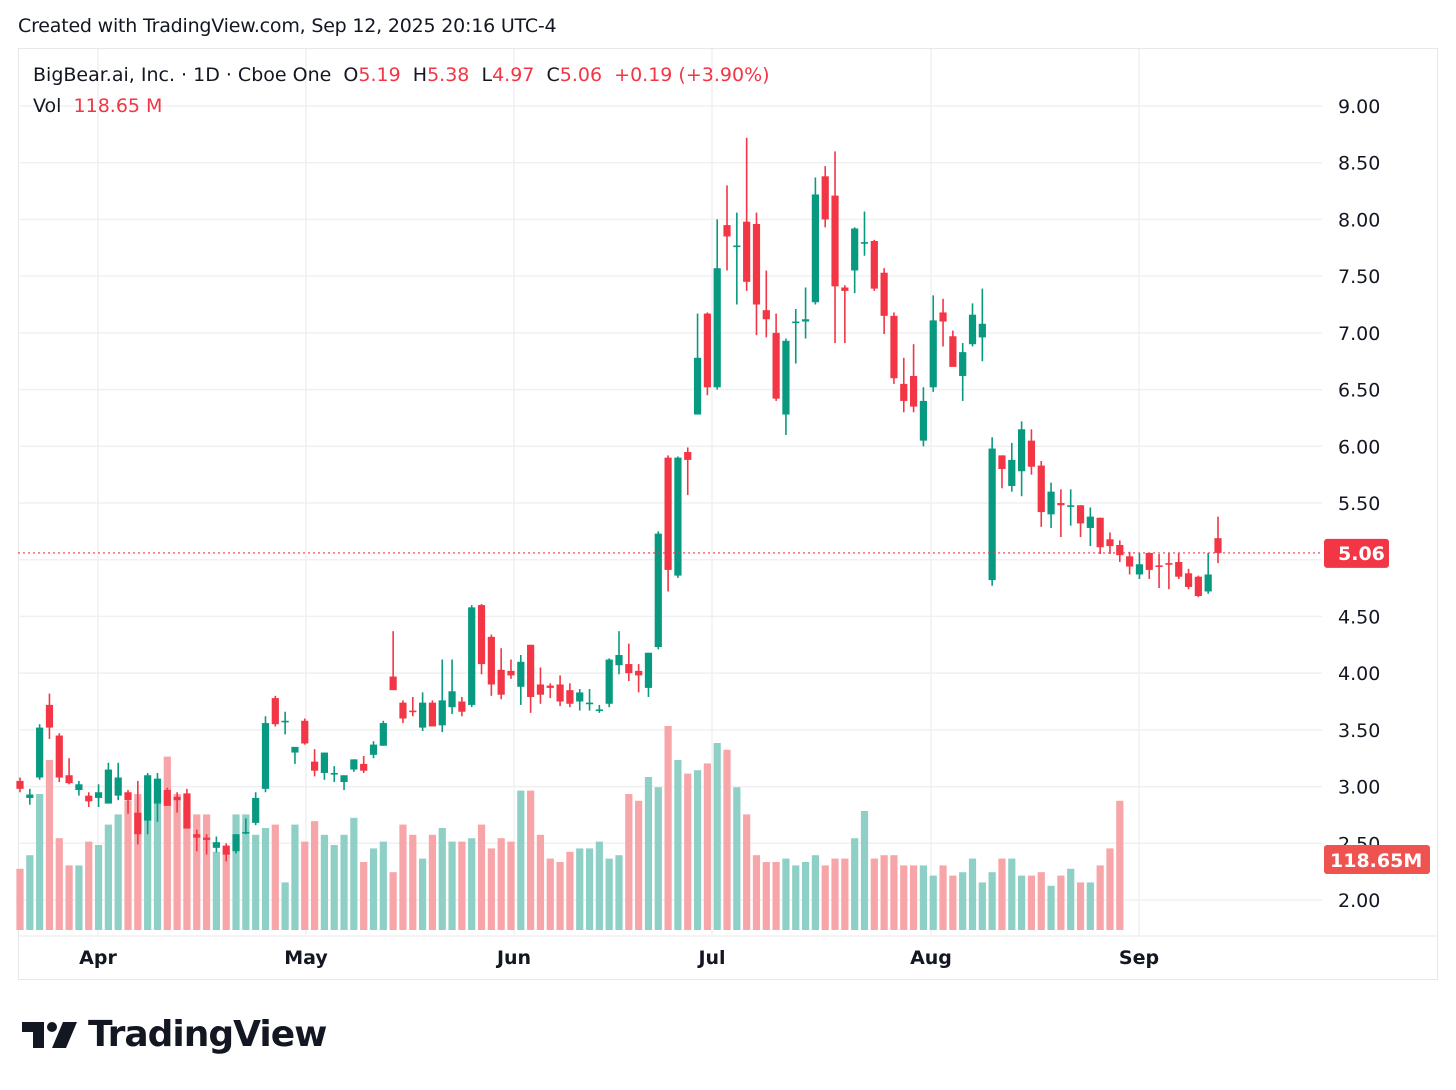  I want to click on time-axis: Apr May Jun Jul Aug Sep, so click(619, 958).